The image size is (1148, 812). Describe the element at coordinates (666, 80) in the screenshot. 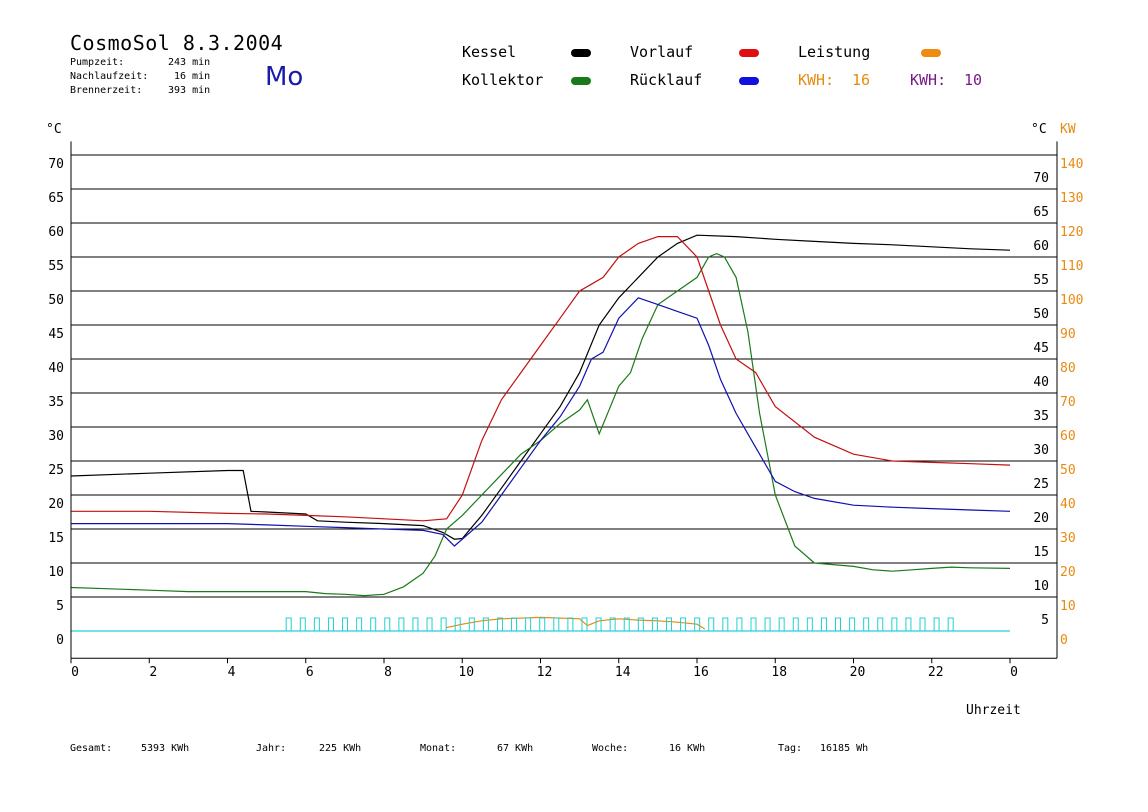

I see `legend-ruecklauf-label: Rücklauf` at that location.